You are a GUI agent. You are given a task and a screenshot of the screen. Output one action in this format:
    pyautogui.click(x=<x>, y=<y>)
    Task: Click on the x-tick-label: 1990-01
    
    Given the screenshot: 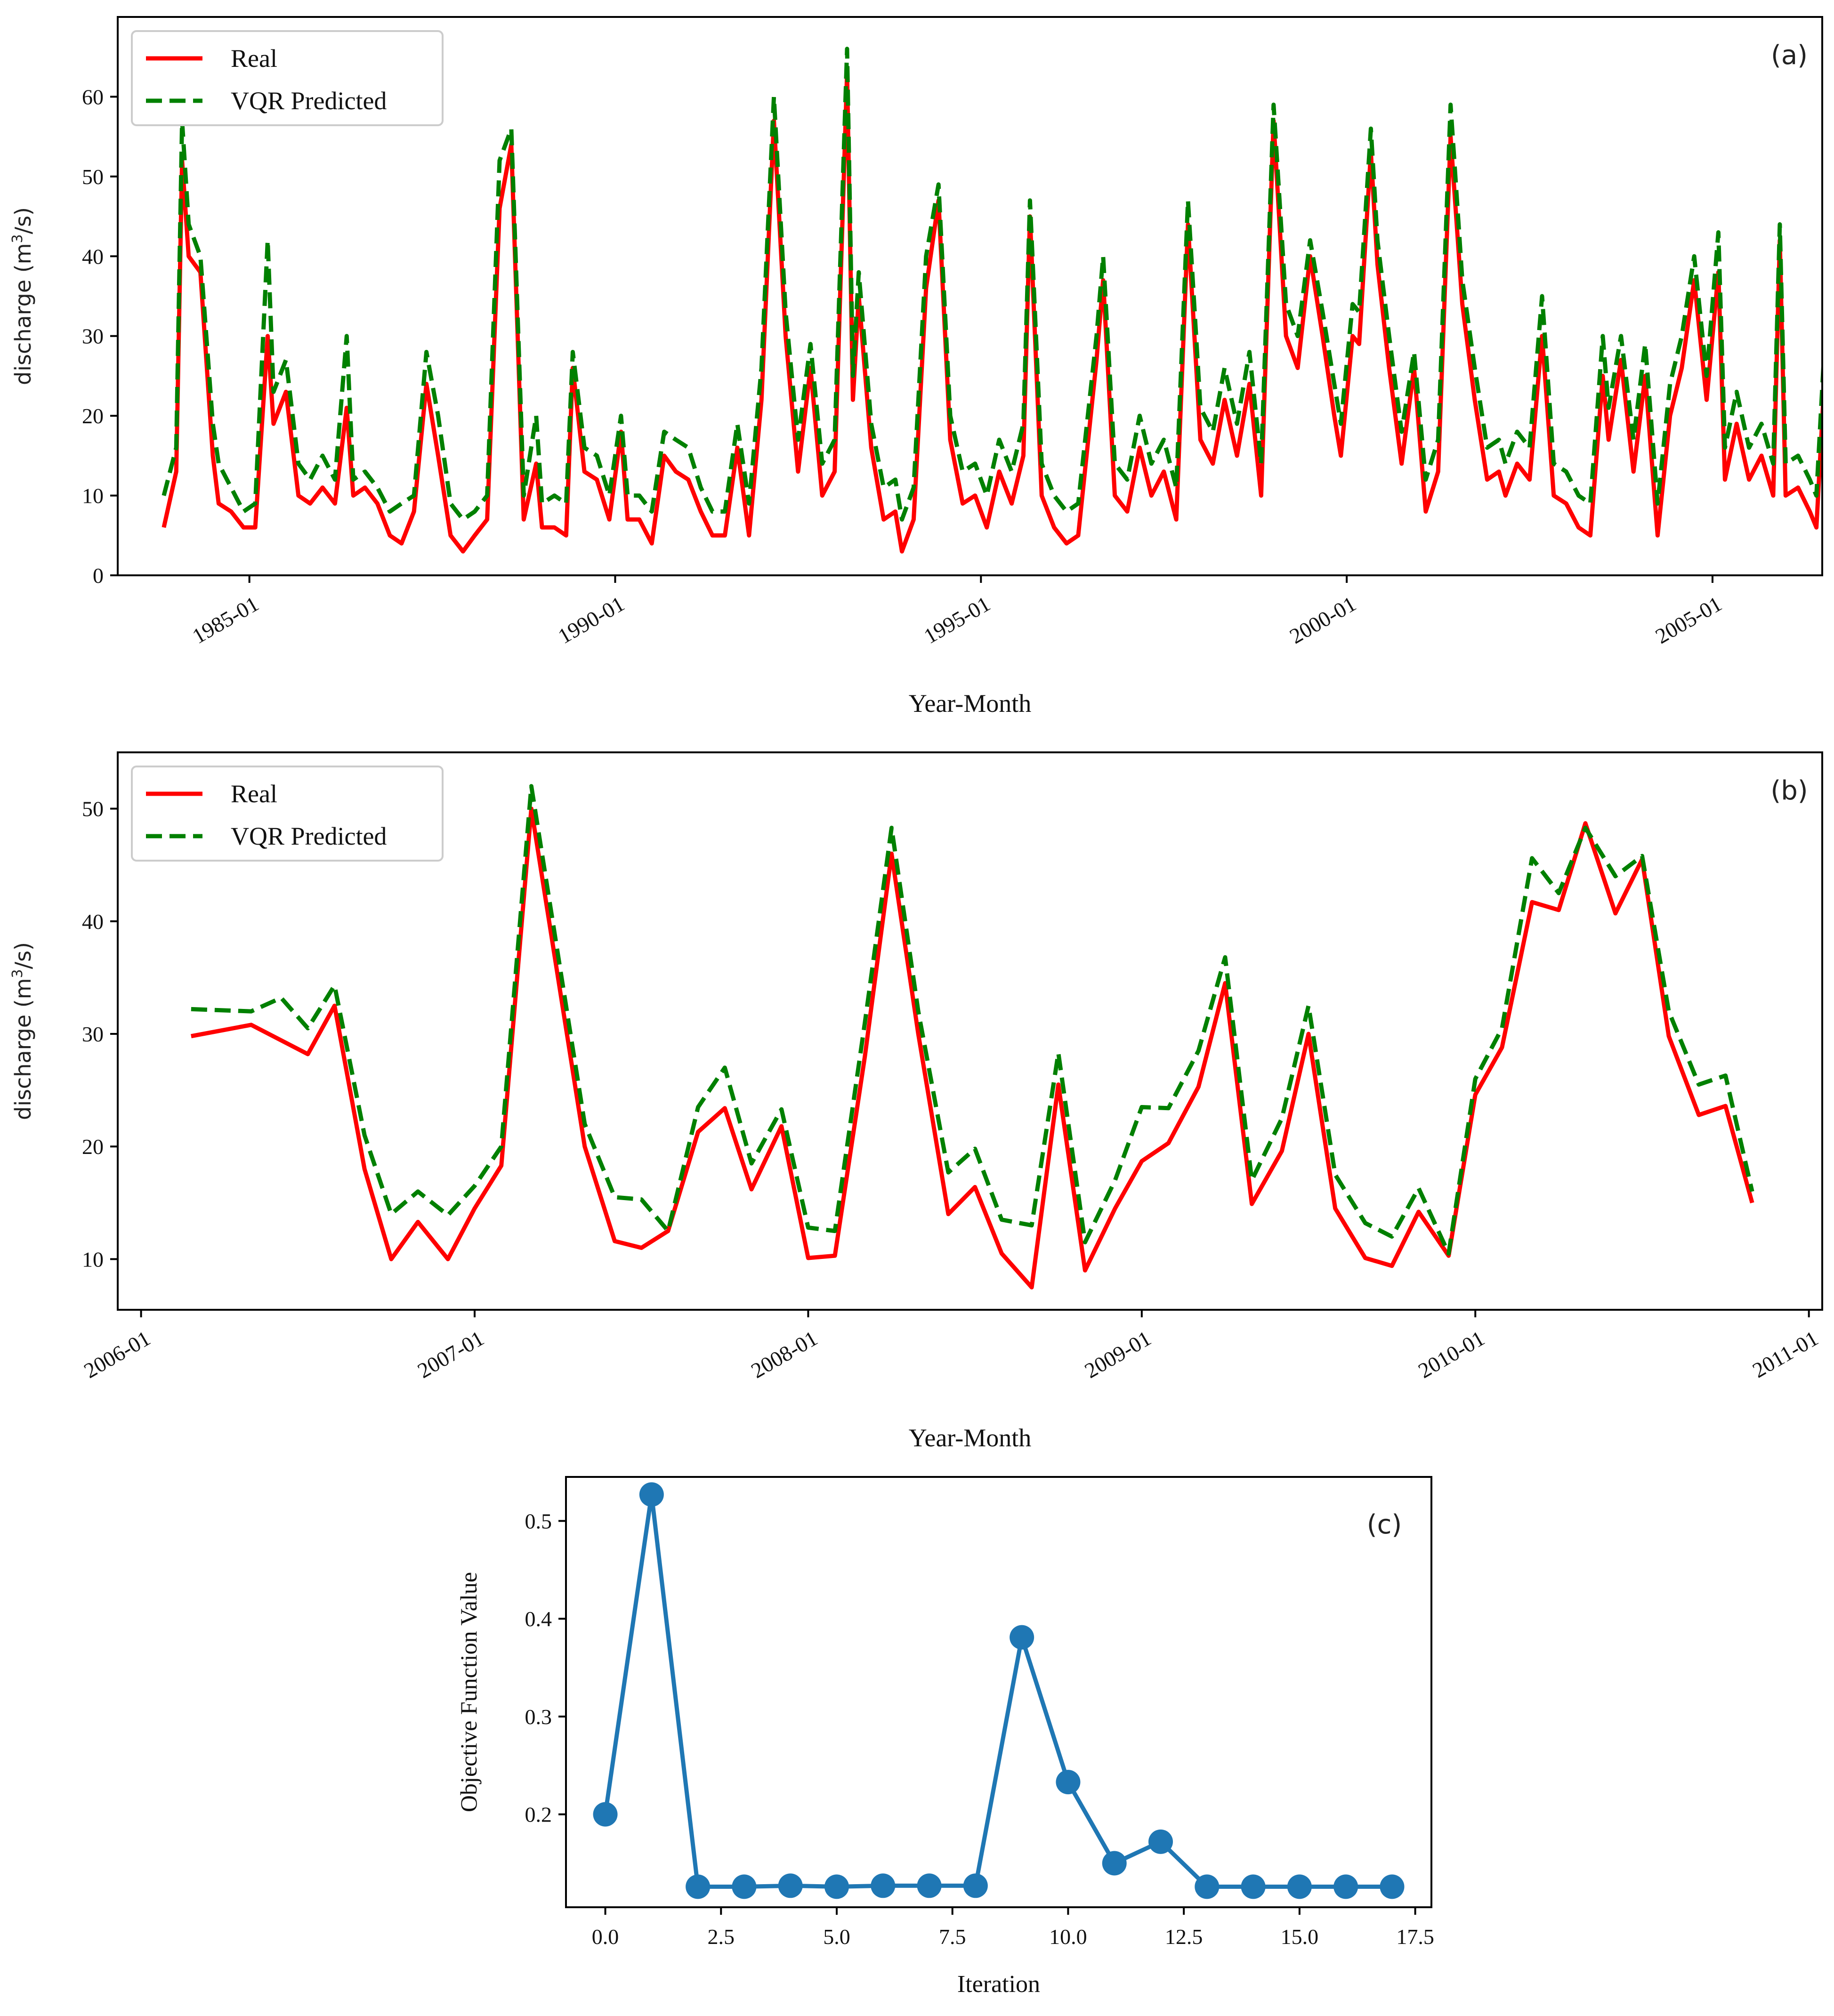 What is the action you would take?
    pyautogui.click(x=591, y=619)
    